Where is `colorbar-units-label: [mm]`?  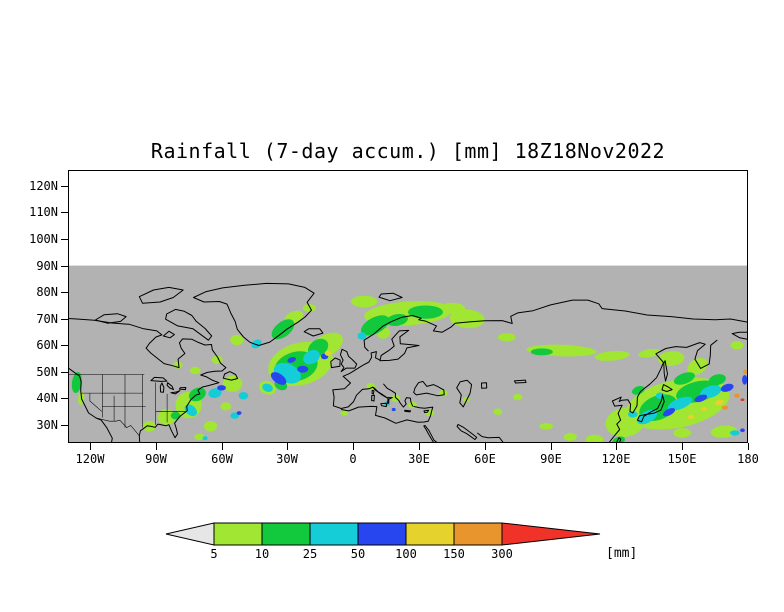 colorbar-units-label: [mm] is located at coordinates (622, 553).